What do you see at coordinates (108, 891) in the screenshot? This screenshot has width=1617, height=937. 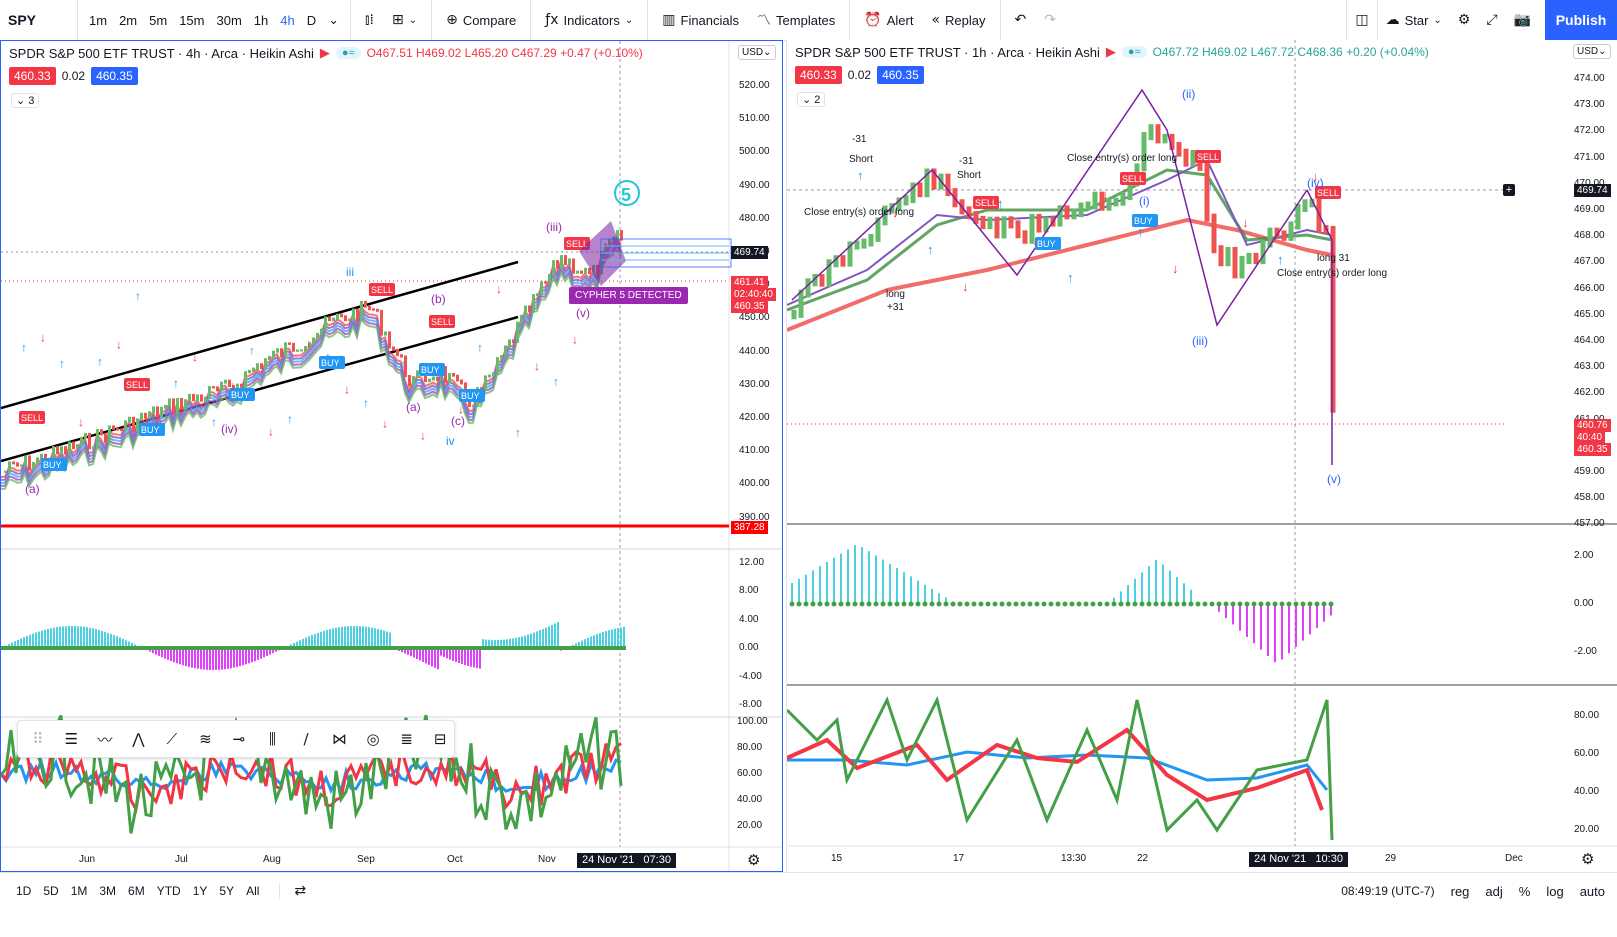 I see `range-3M: 3M` at bounding box center [108, 891].